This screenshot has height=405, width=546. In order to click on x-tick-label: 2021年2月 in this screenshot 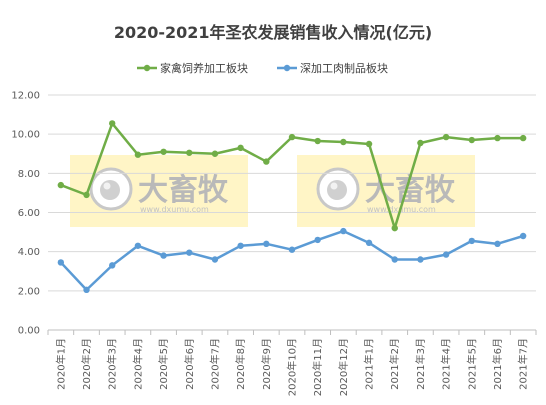, I will do `click(394, 364)`.